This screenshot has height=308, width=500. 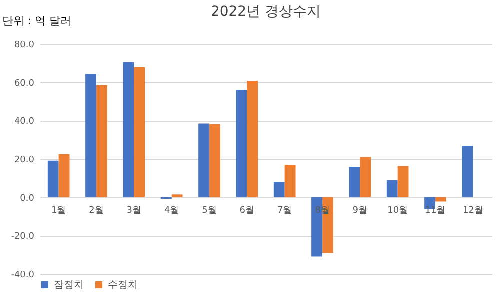 I want to click on legend-label: 수정치, so click(x=123, y=285).